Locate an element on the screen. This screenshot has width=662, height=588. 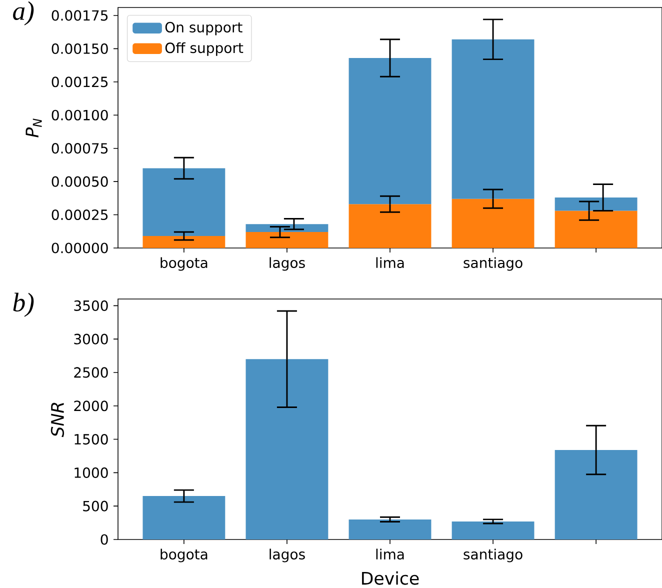
y-tick-label: 1500 is located at coordinates (91, 439).